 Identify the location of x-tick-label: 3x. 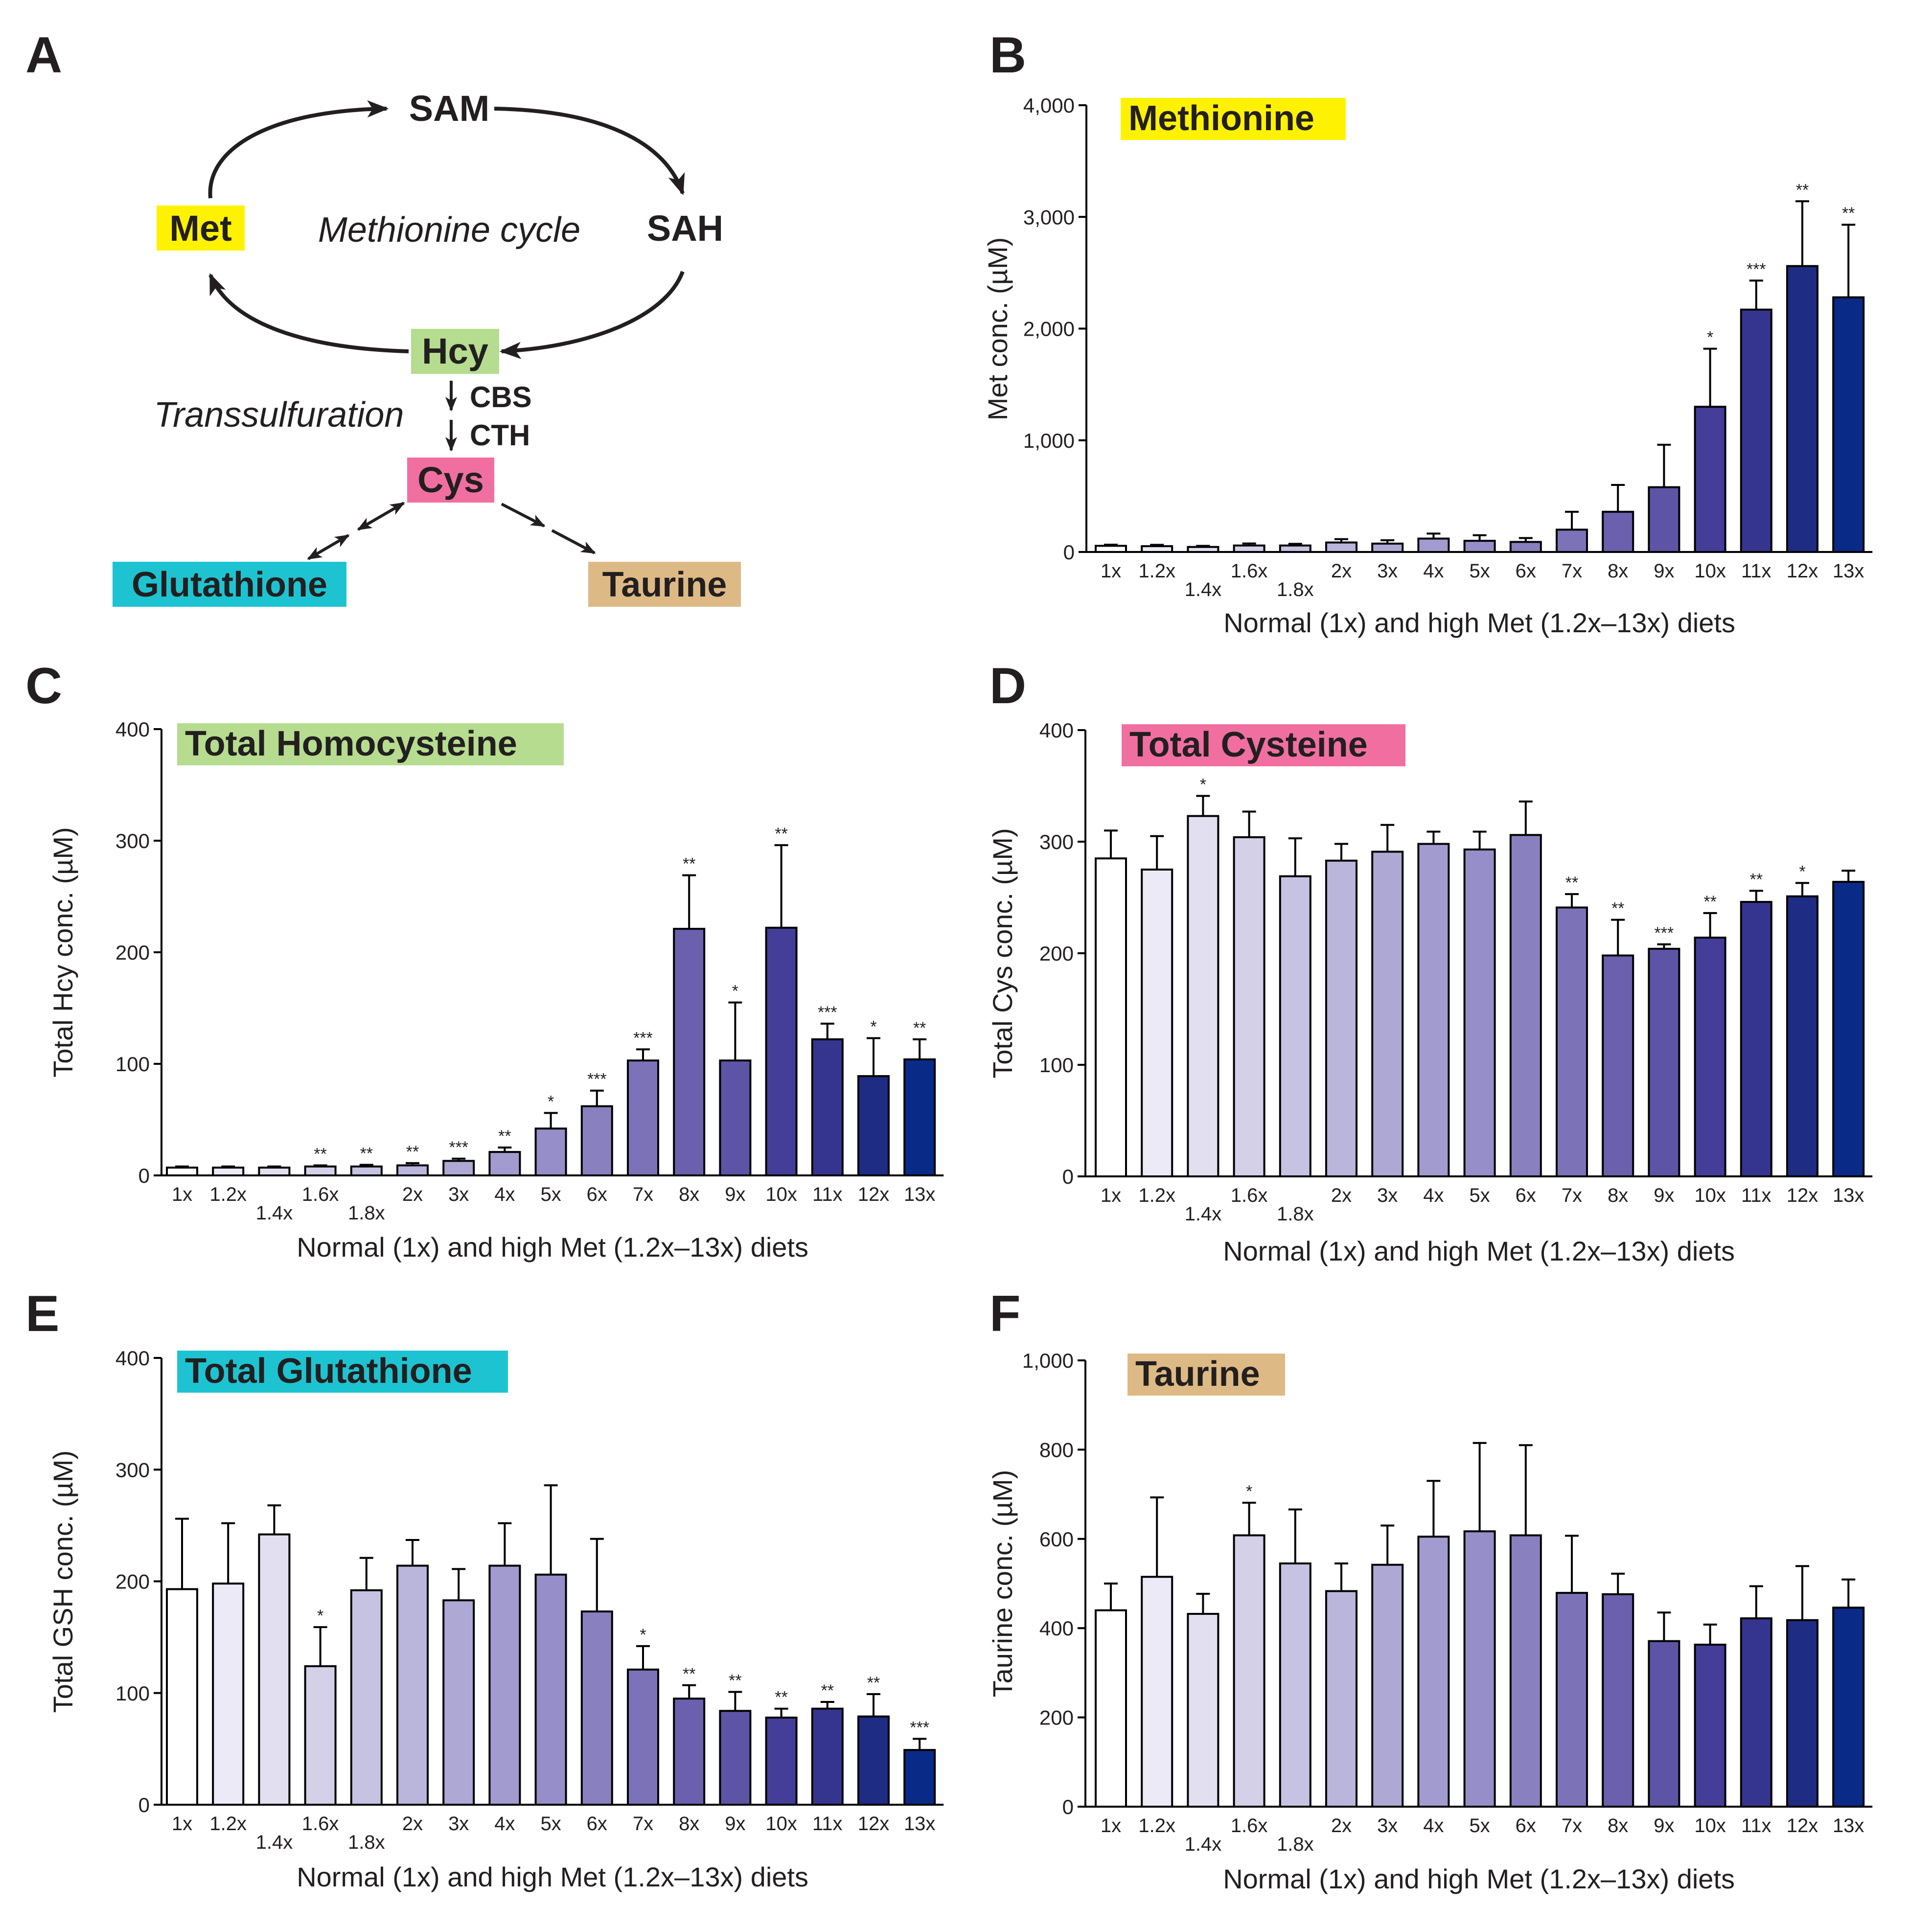
(1387, 1826).